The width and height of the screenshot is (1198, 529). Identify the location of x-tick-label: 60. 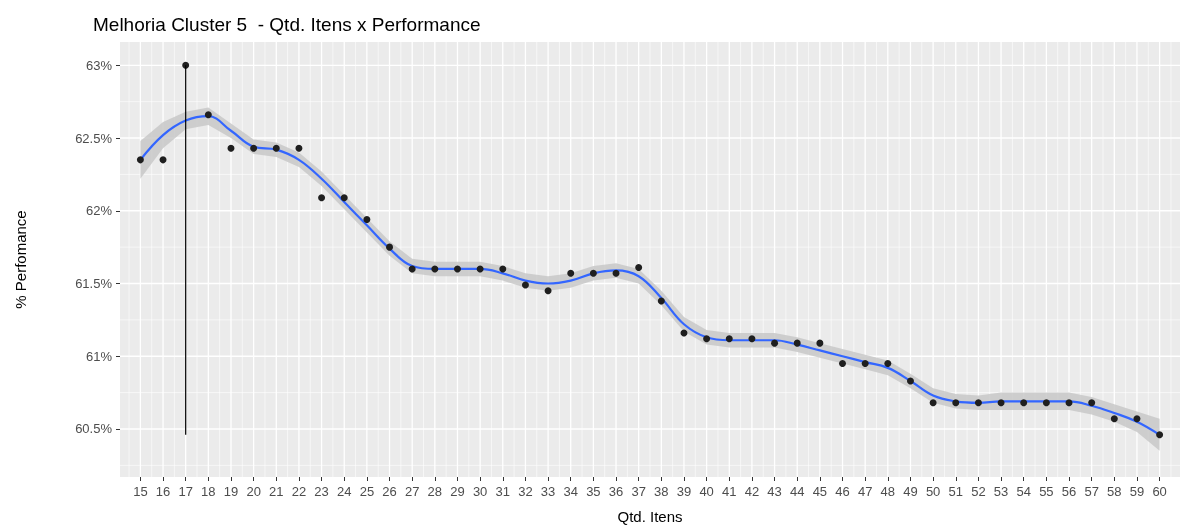
(1159, 491).